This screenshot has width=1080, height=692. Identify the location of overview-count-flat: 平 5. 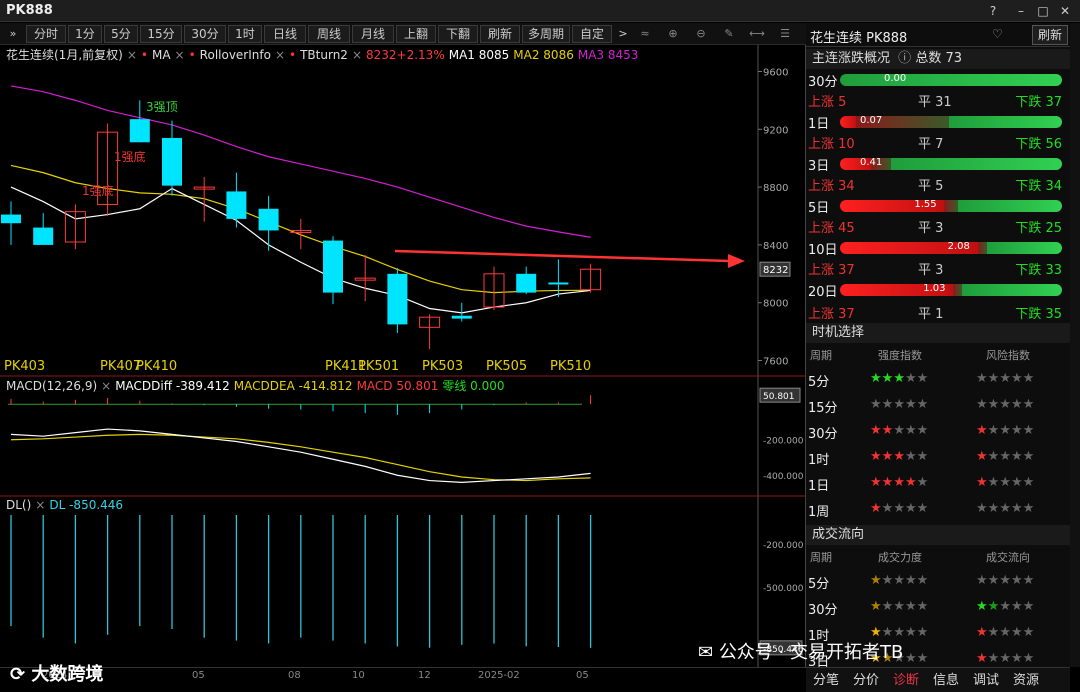
(931, 186).